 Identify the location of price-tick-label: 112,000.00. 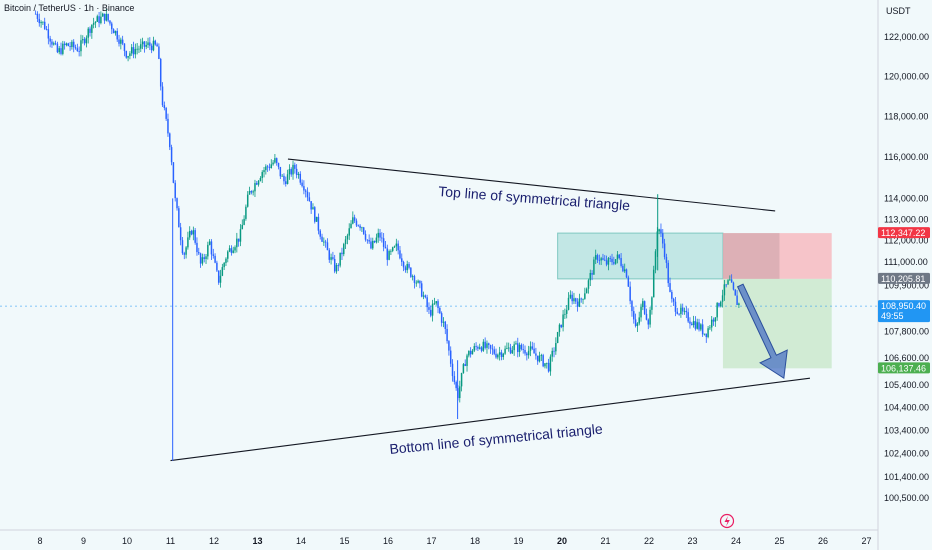
(906, 240).